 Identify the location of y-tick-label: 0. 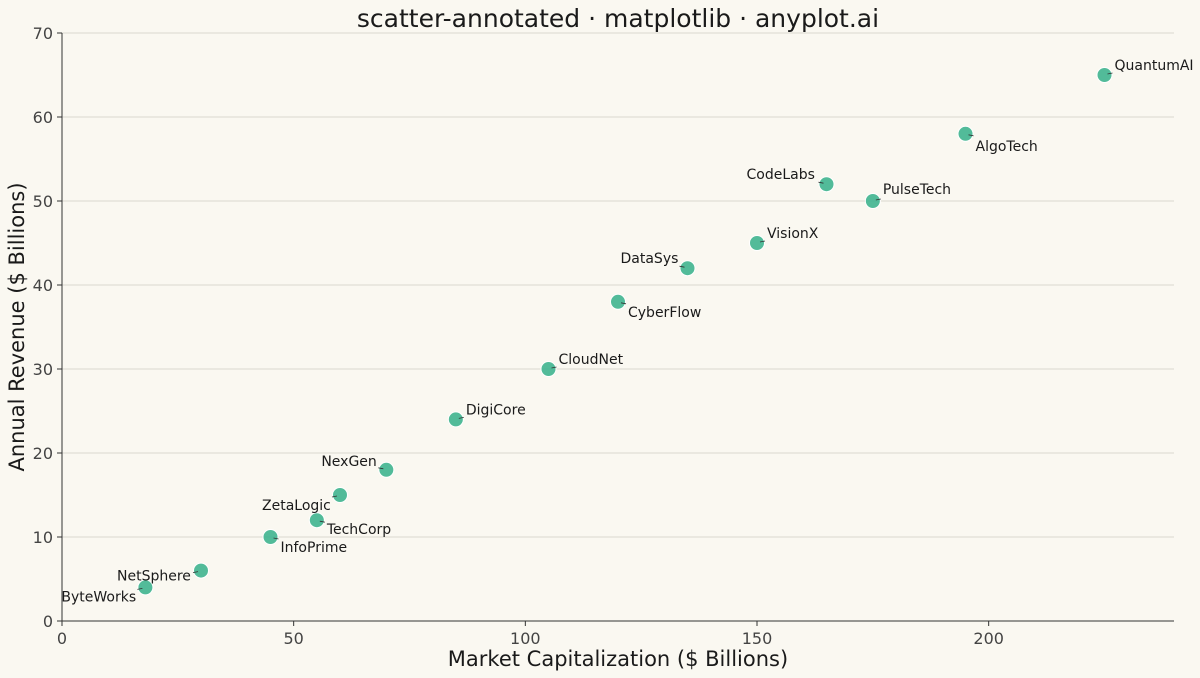
(48, 621).